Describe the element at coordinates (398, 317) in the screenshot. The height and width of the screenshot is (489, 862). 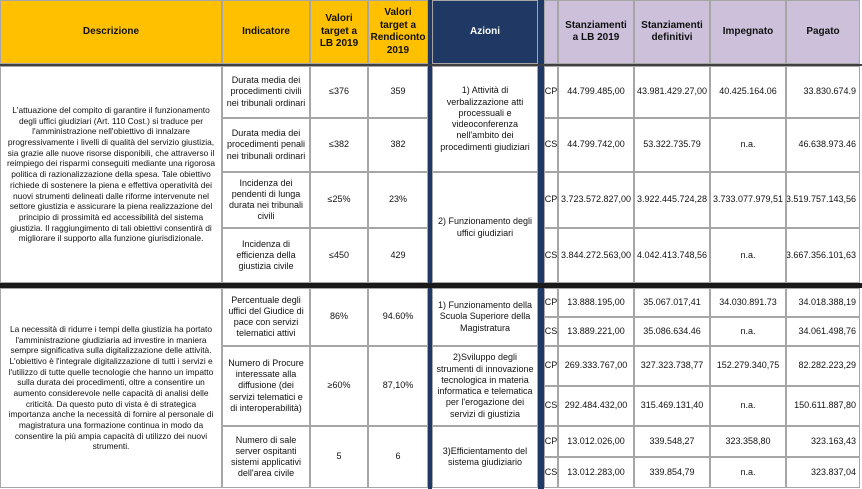
I see `target-rendiconto: 94.60%` at that location.